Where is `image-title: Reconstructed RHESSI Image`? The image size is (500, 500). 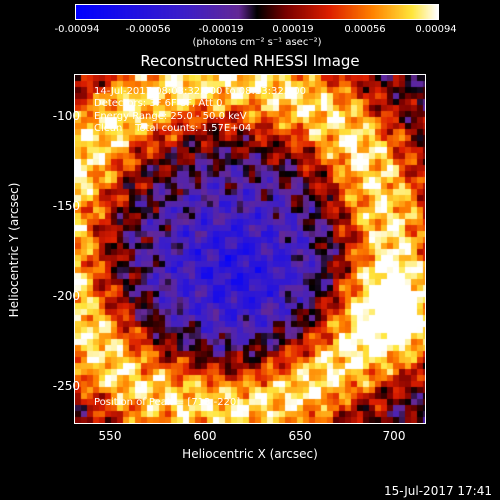
image-title: Reconstructed RHESSI Image is located at coordinates (250, 61).